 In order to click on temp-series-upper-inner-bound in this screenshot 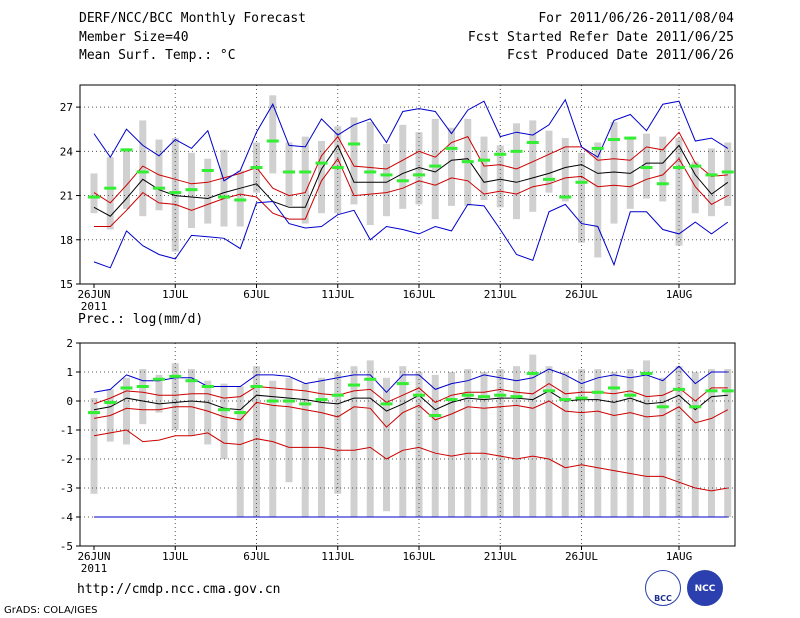, I will do `click(410, 167)`.